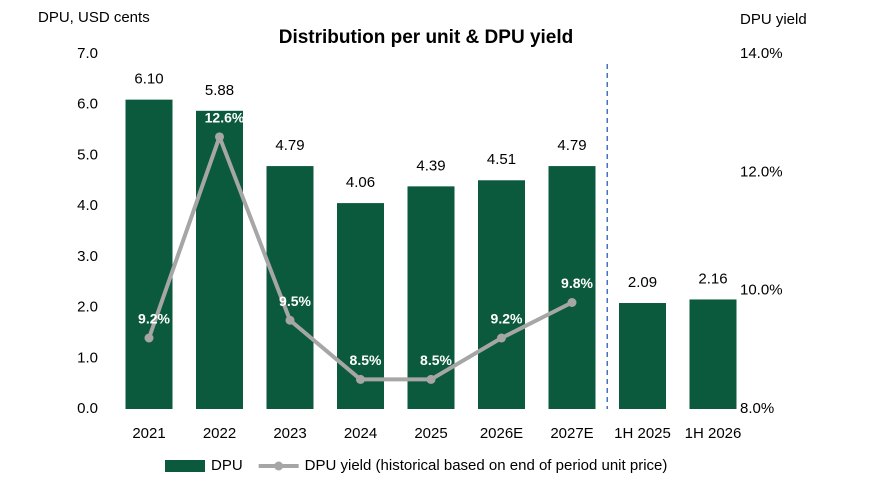 This screenshot has height=486, width=884. Describe the element at coordinates (757, 408) in the screenshot. I see `y2-tick-label: 8.0%` at that location.